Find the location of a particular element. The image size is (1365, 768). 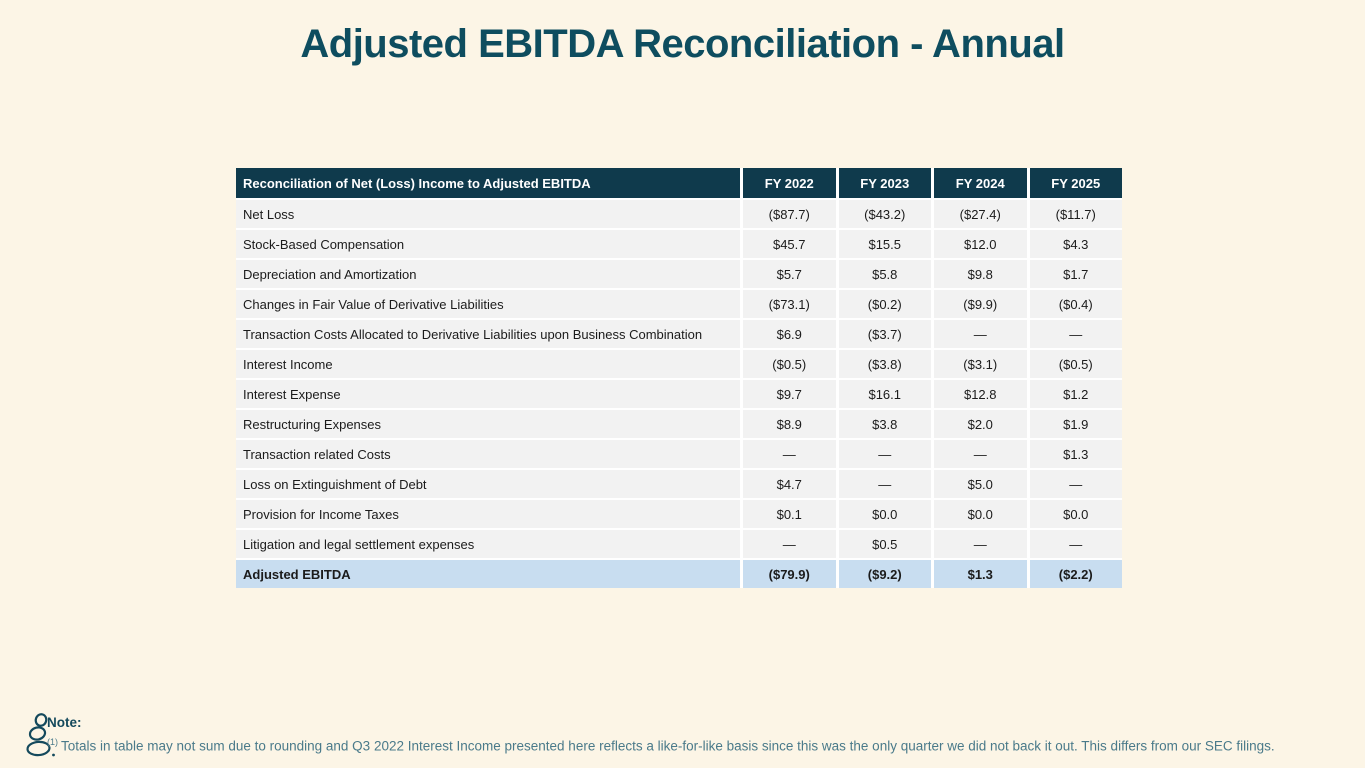

total-row-value: ($9.2) is located at coordinates (884, 574).